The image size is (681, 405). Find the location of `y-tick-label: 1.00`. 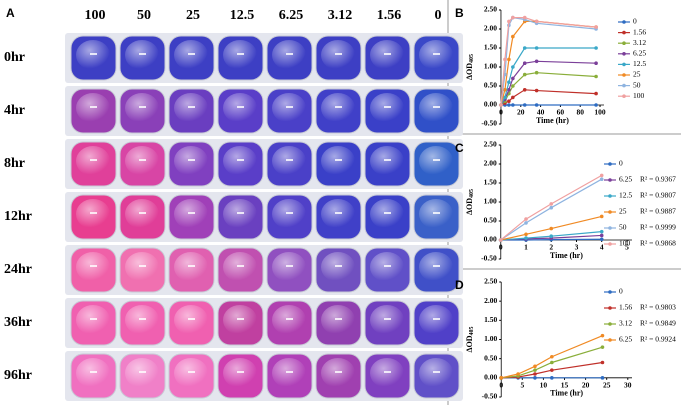

y-tick-label: 1.00 is located at coordinates (490, 201).